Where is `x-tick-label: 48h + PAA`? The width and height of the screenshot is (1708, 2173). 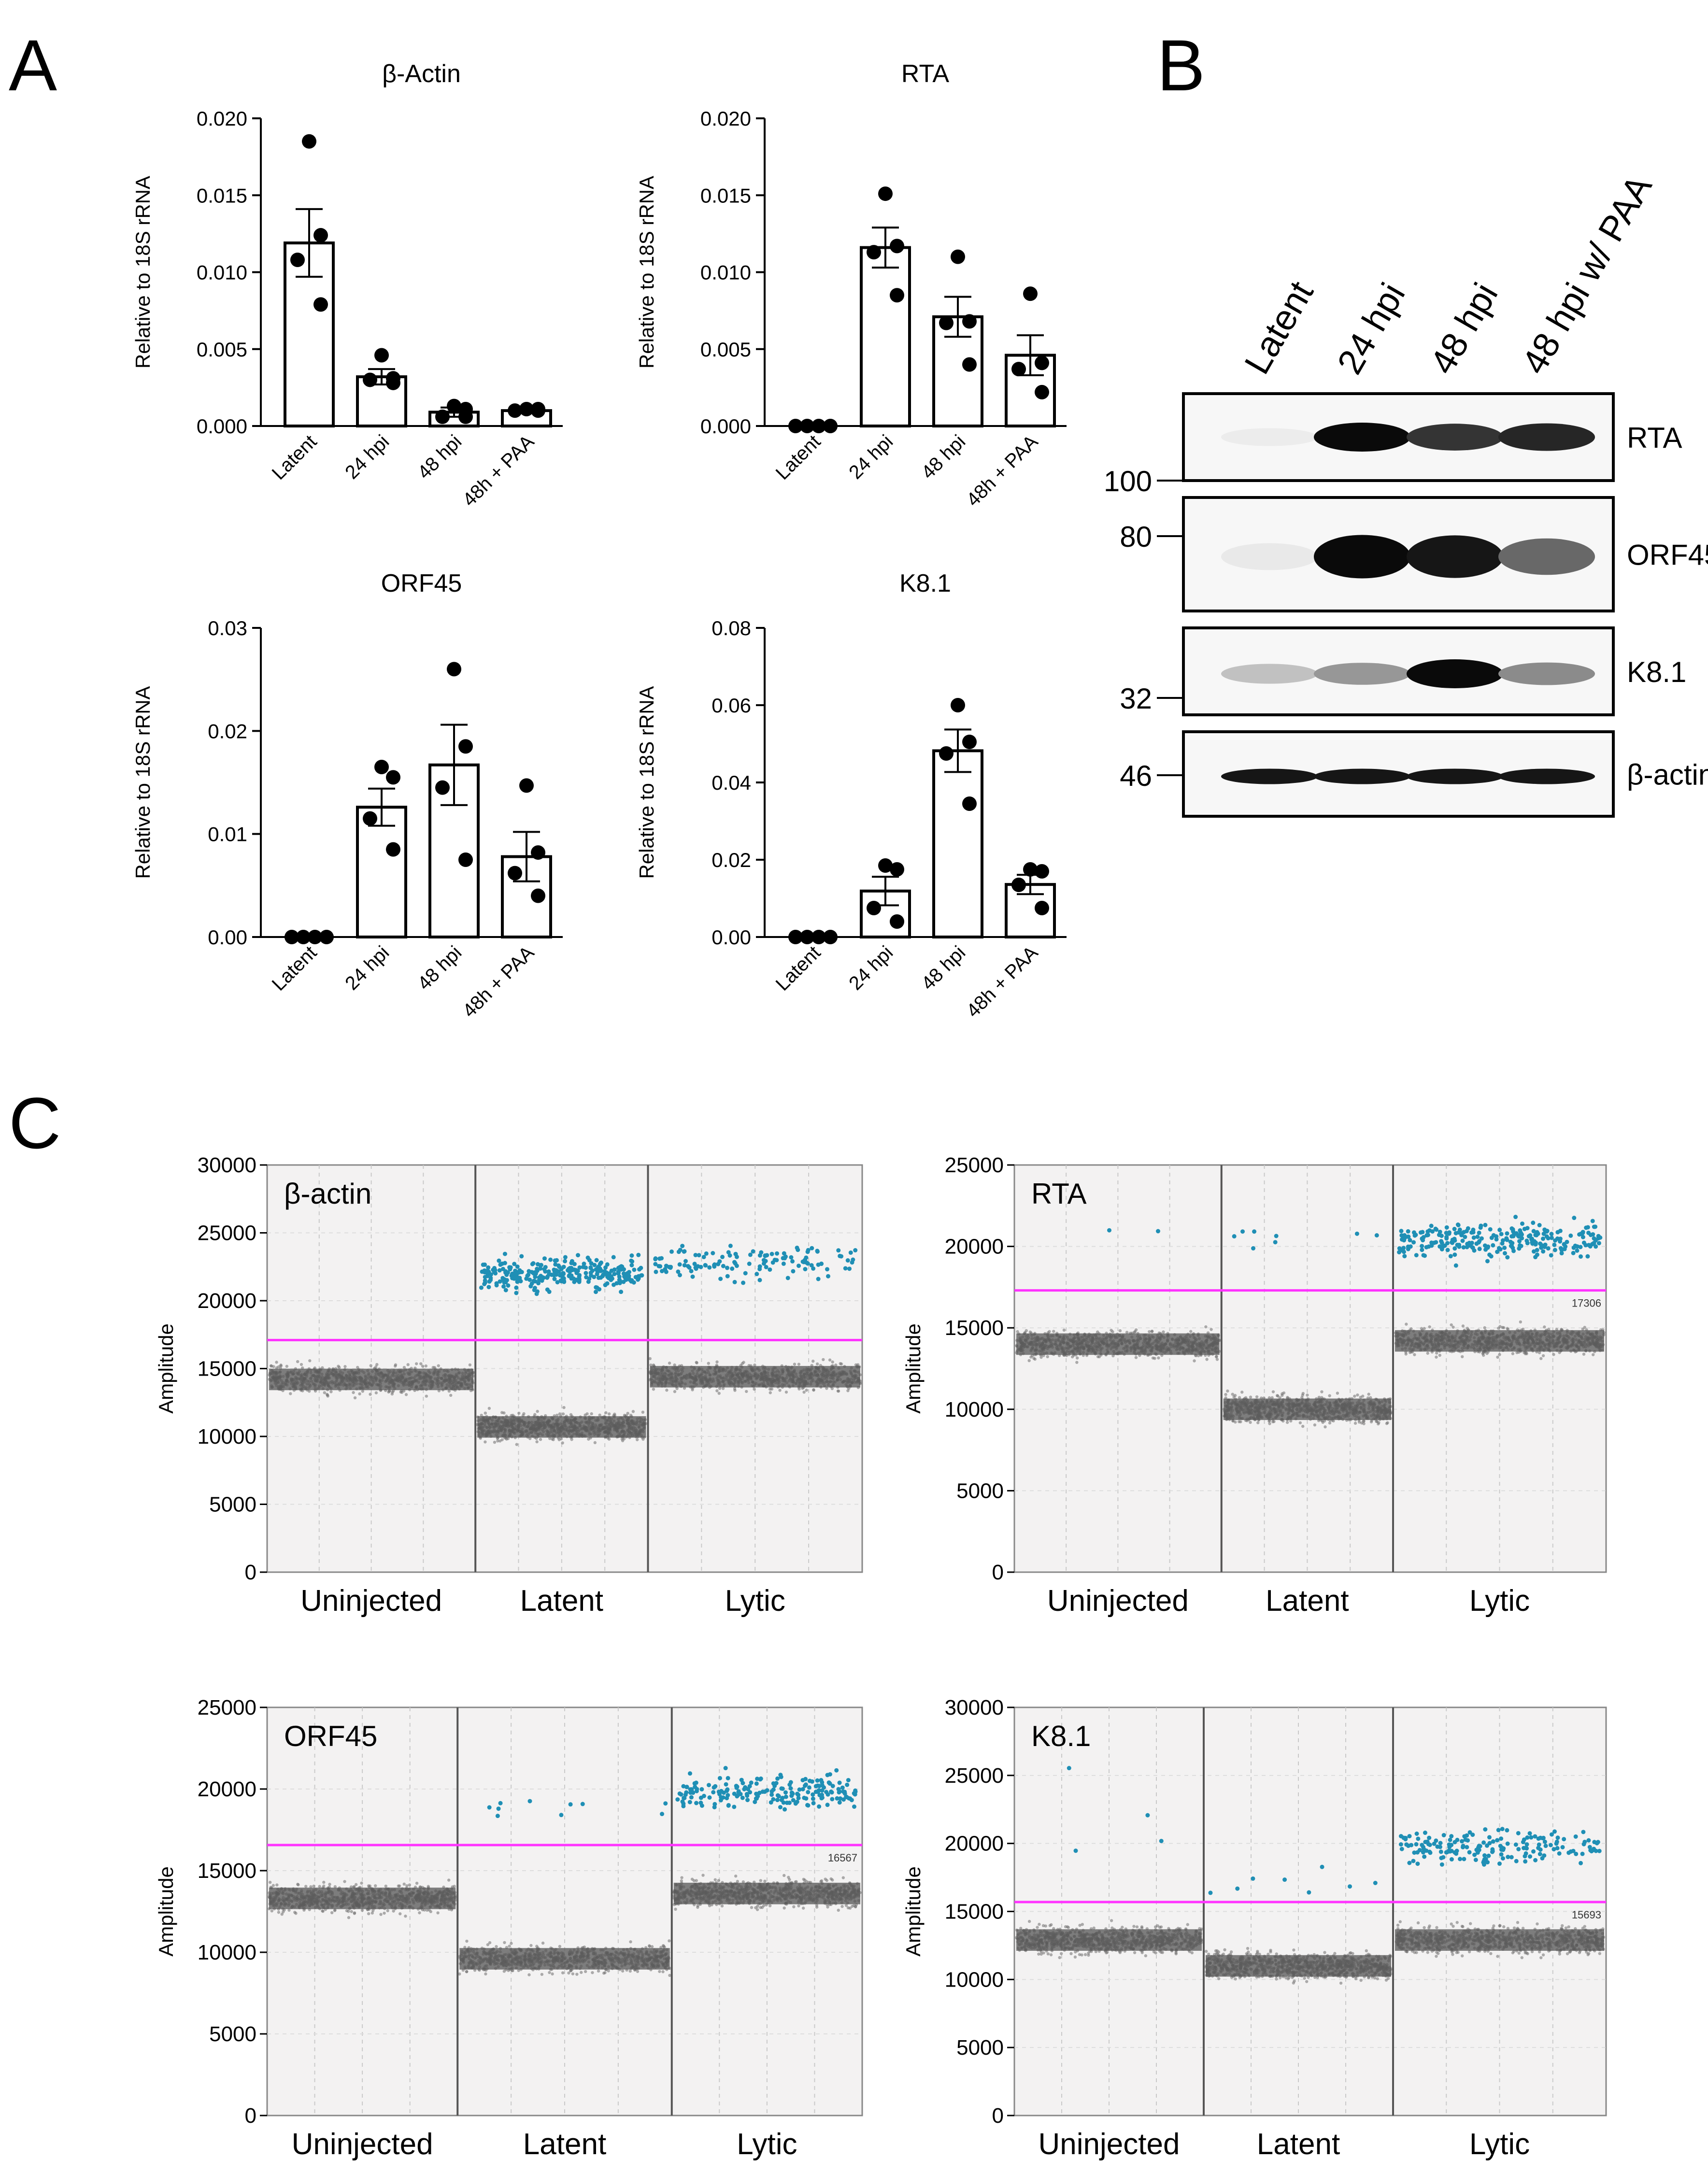 x-tick-label: 48h + PAA is located at coordinates (1002, 982).